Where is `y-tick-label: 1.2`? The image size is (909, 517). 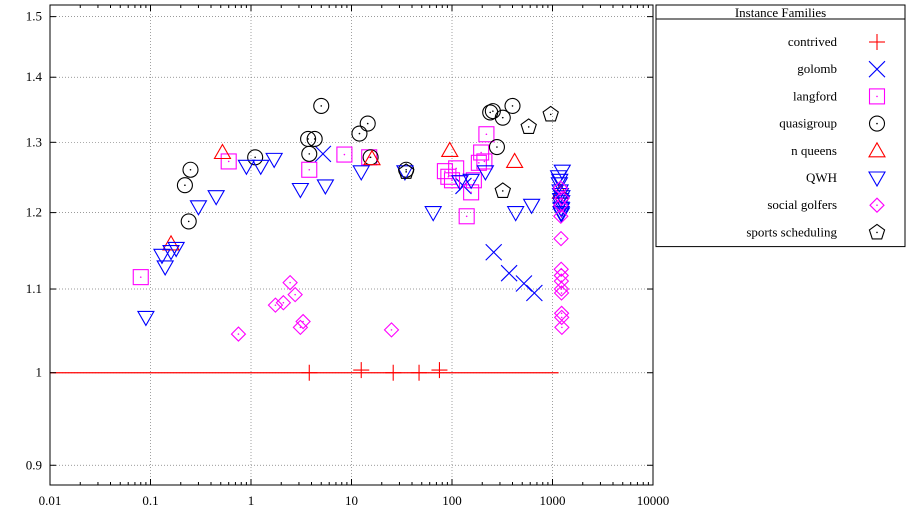
y-tick-label: 1.2 is located at coordinates (34, 212).